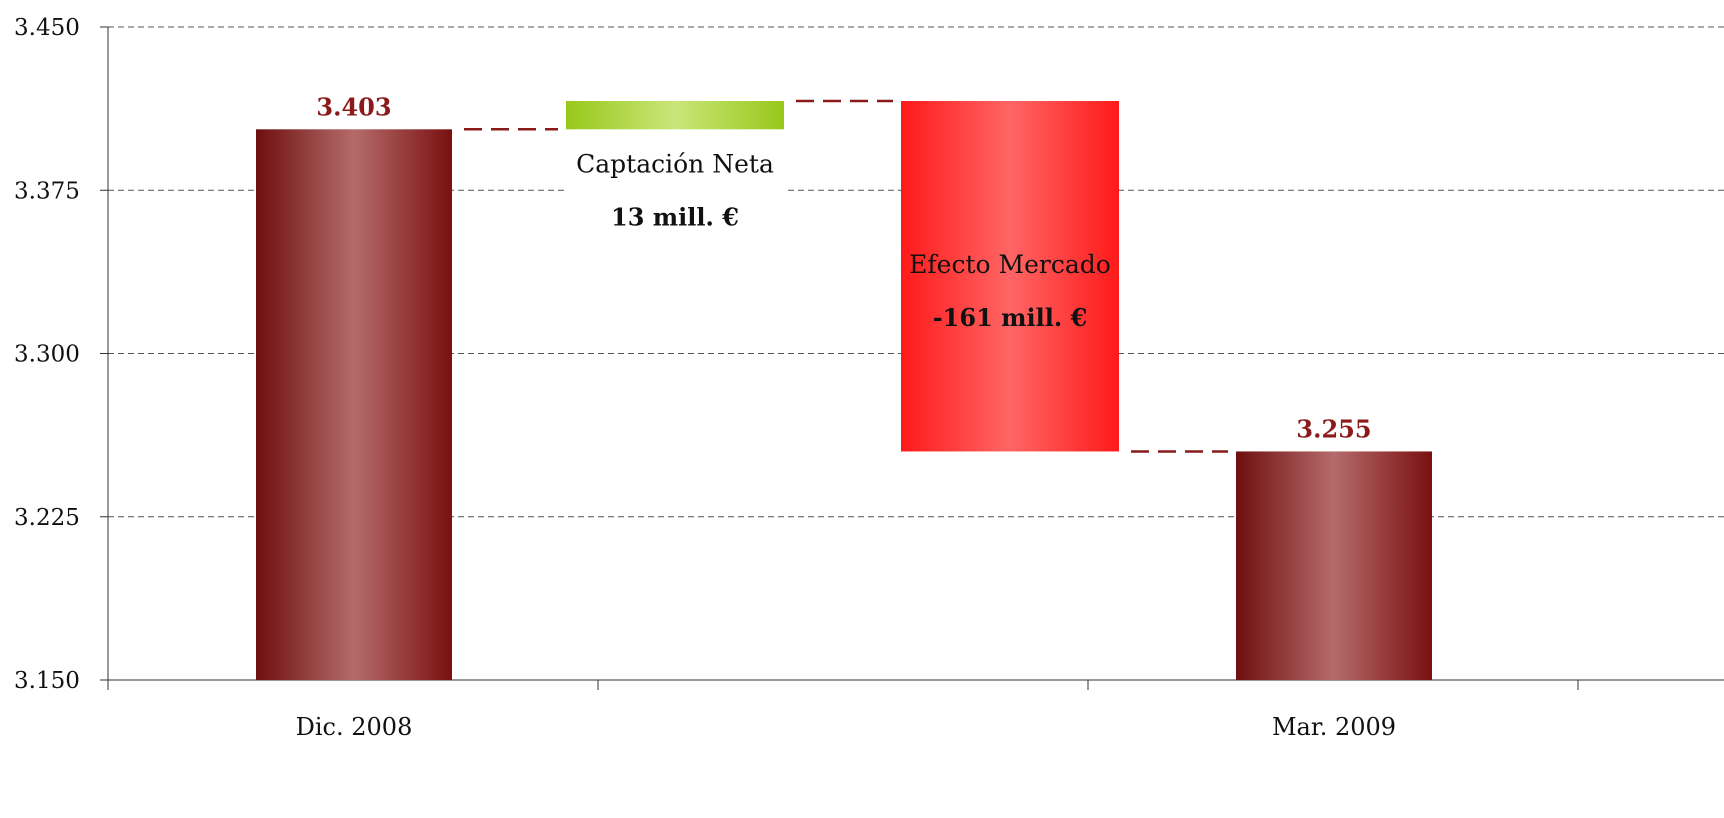 The width and height of the screenshot is (1724, 818). What do you see at coordinates (1010, 264) in the screenshot?
I see `efecto-title-label: Efecto Mercado` at bounding box center [1010, 264].